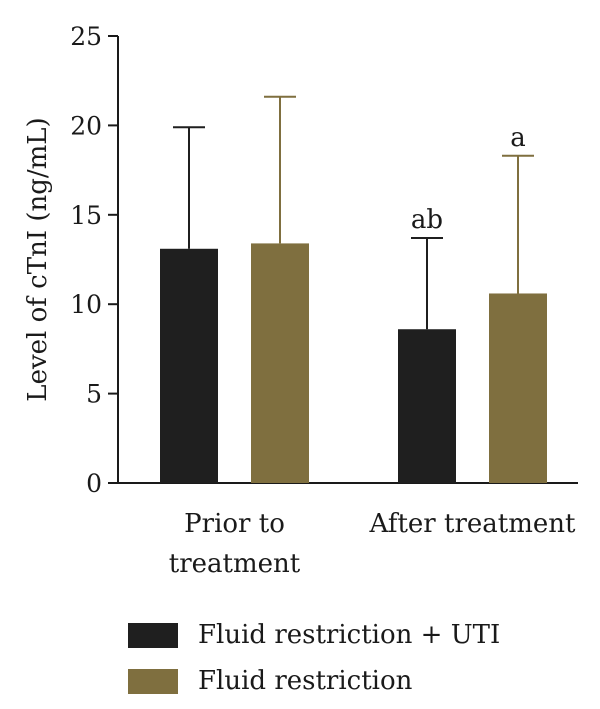 Image resolution: width=600 pixels, height=709 pixels. Describe the element at coordinates (305, 681) in the screenshot. I see `legend-label-series-2: Fluid restriction` at that location.